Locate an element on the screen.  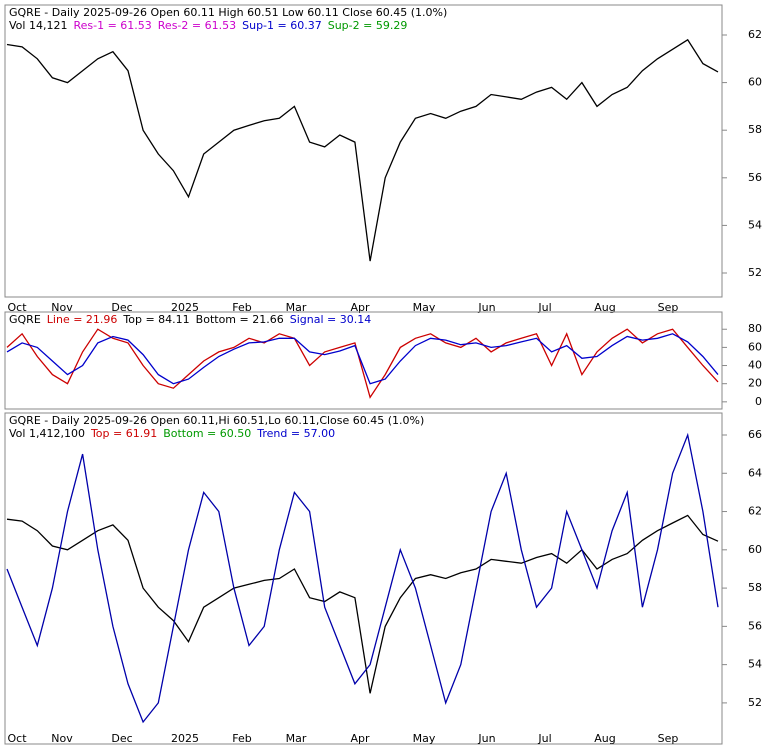
legend-entry: Res-1 = 61.53 is located at coordinates (112, 25).